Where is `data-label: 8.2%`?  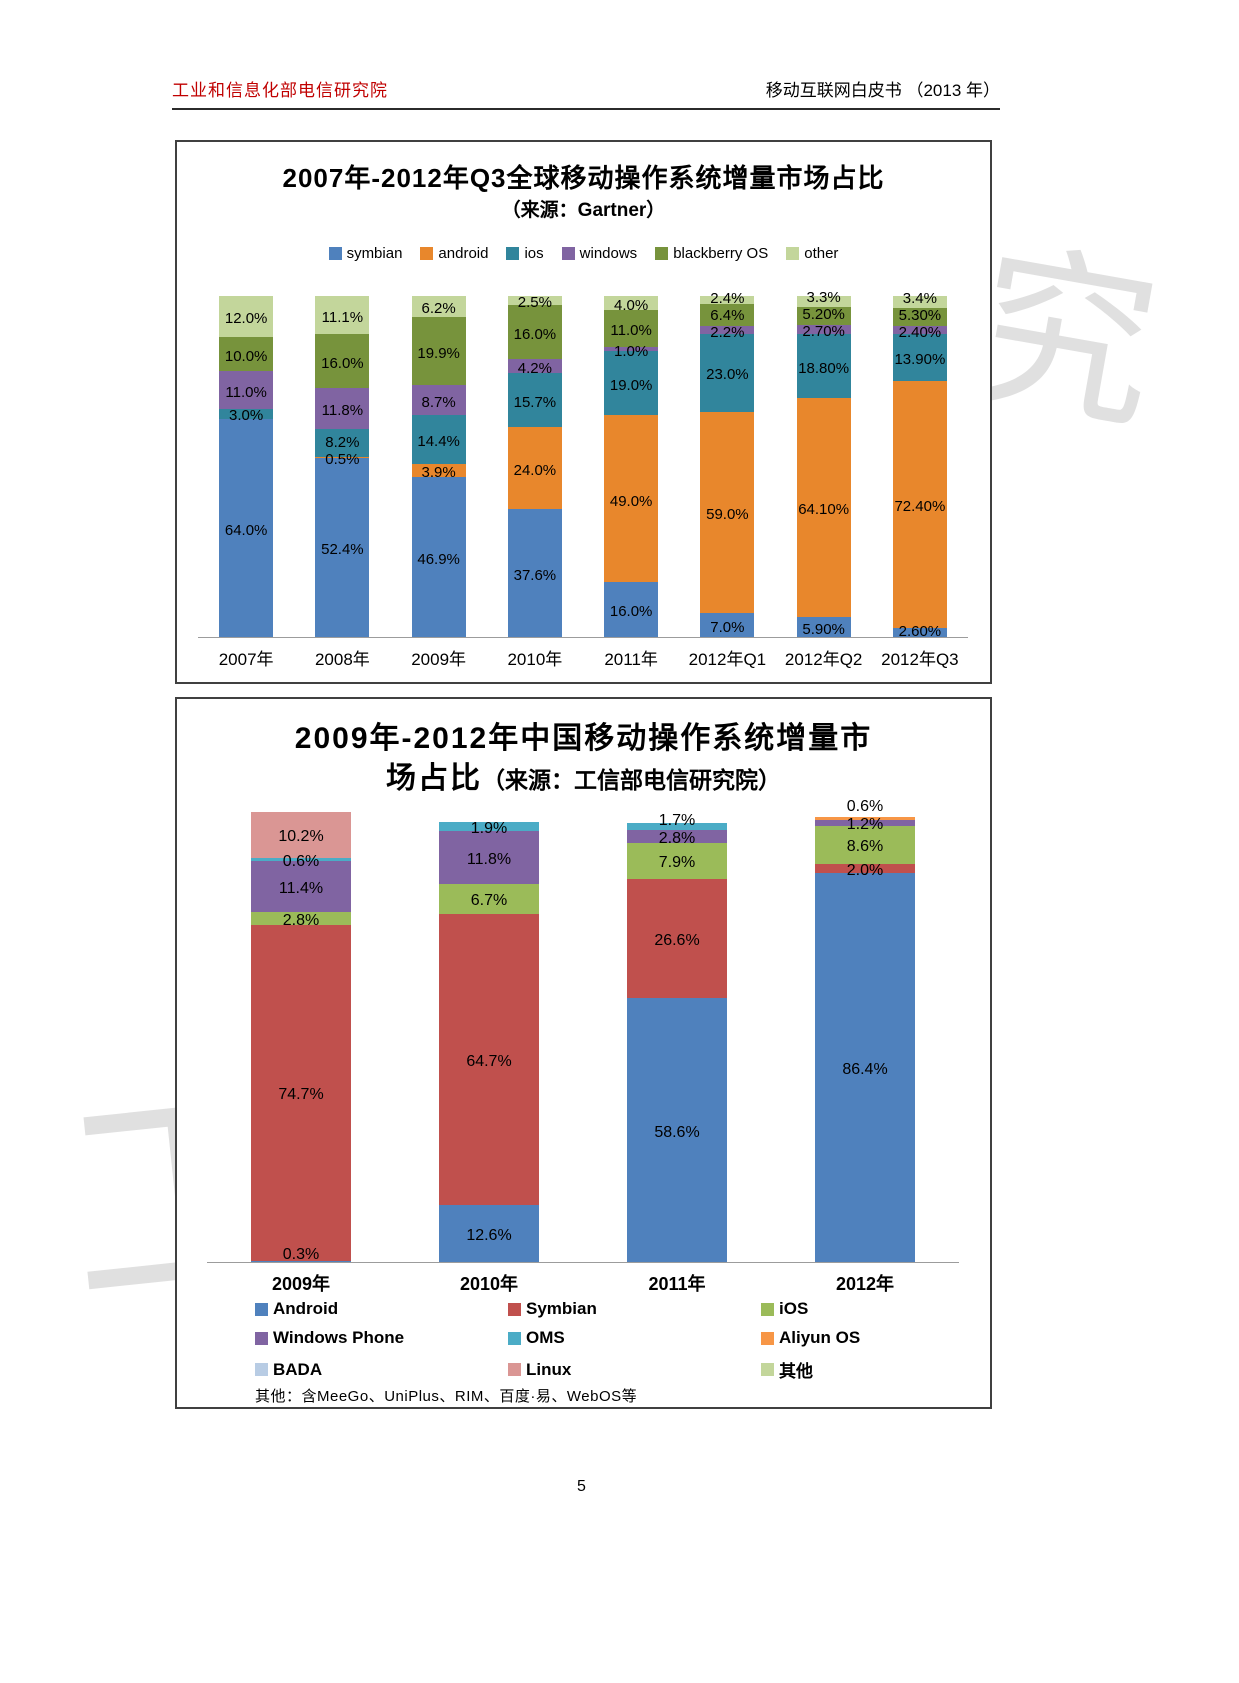 data-label: 8.2% is located at coordinates (342, 443).